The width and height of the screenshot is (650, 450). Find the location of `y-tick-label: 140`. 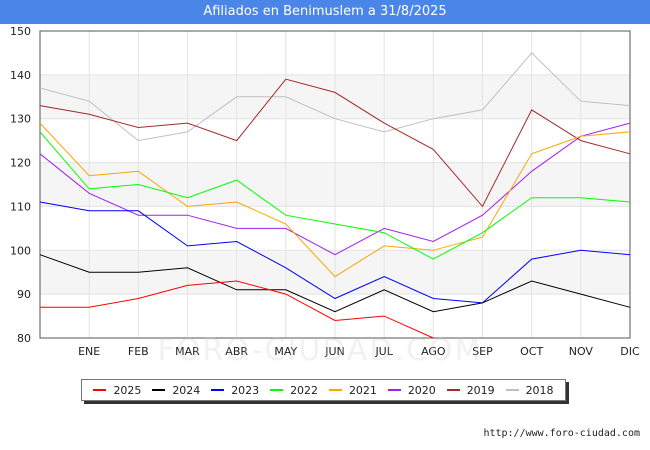

y-tick-label: 140 is located at coordinates (20, 75).